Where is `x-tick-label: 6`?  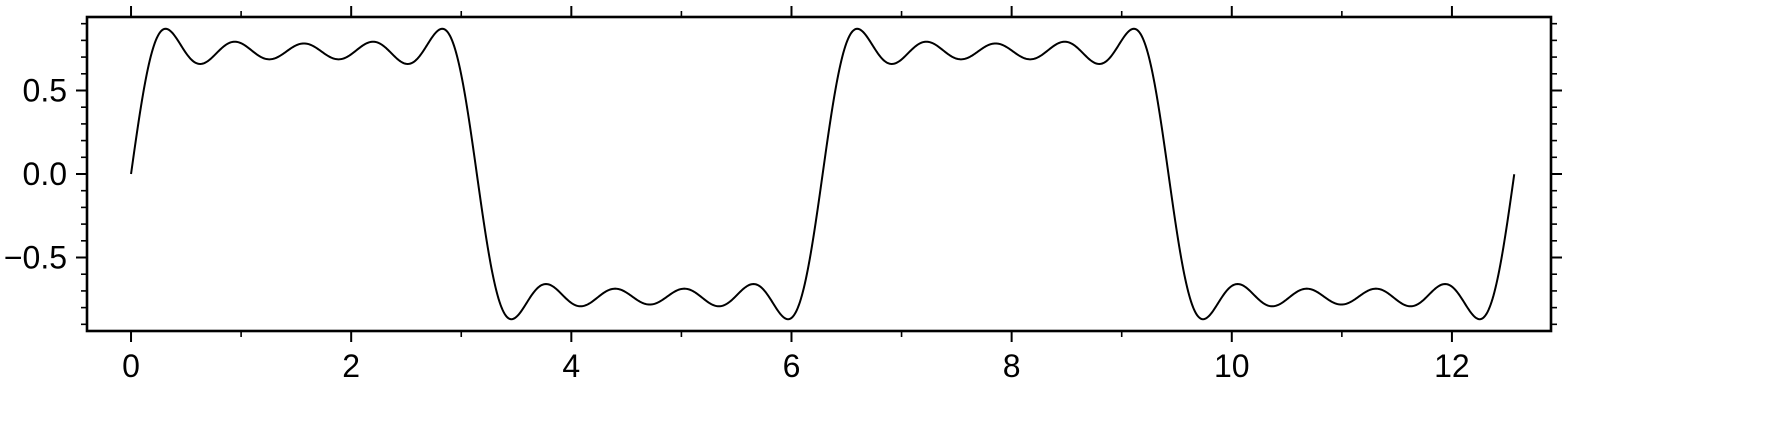
x-tick-label: 6 is located at coordinates (792, 366).